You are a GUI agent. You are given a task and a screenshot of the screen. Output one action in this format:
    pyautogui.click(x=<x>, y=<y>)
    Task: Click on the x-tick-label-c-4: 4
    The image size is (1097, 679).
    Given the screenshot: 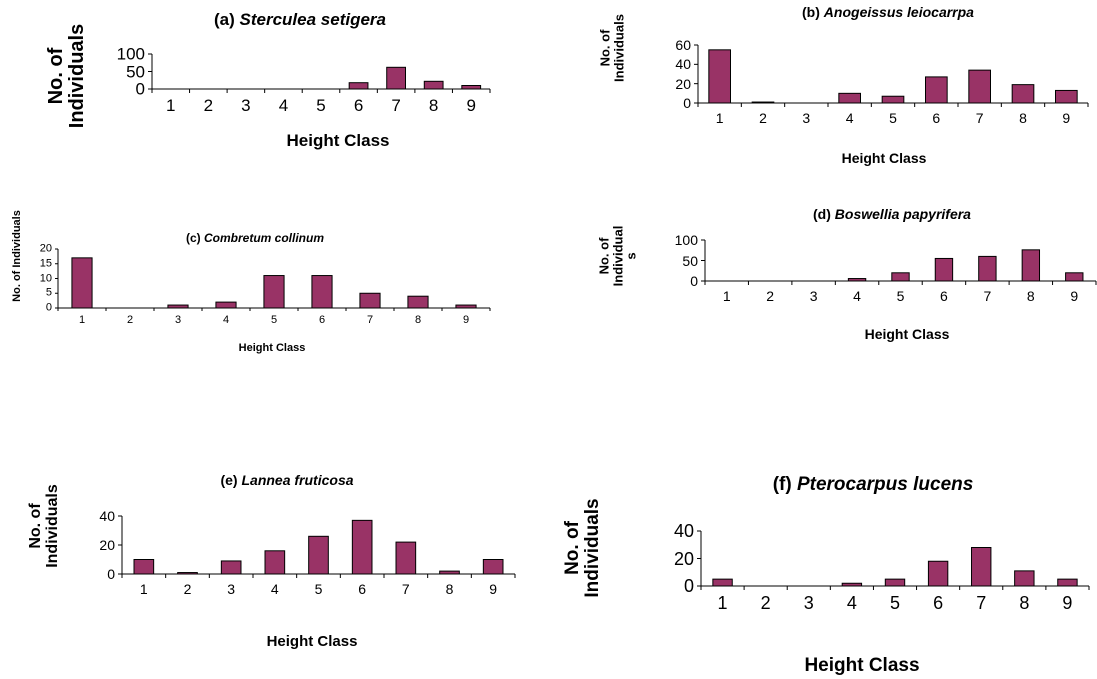 What is the action you would take?
    pyautogui.click(x=226, y=320)
    